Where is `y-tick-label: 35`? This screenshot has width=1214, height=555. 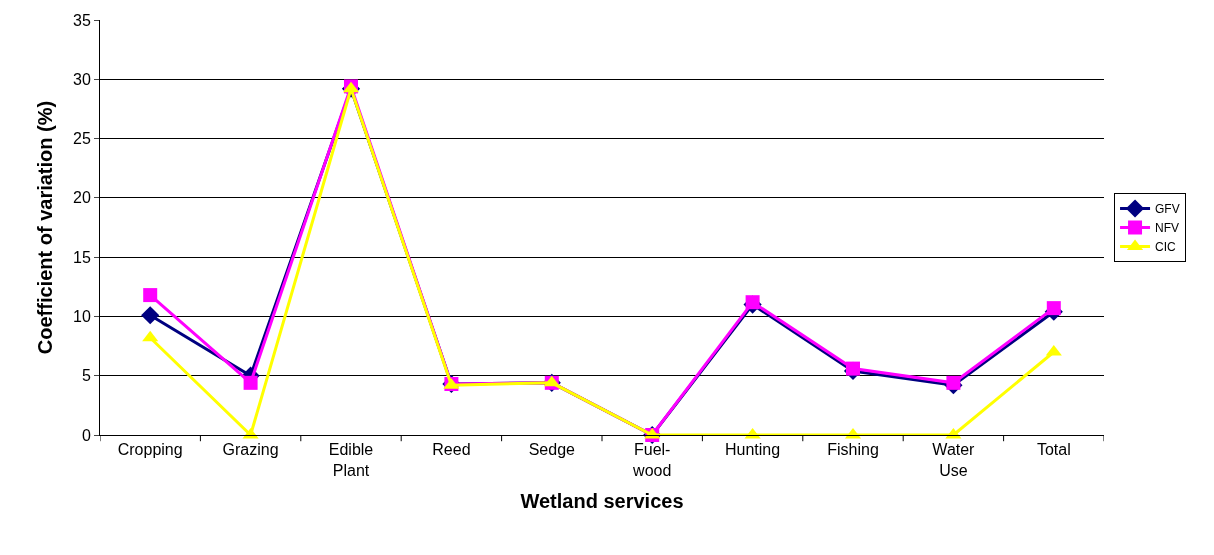
y-tick-label: 35 is located at coordinates (82, 20).